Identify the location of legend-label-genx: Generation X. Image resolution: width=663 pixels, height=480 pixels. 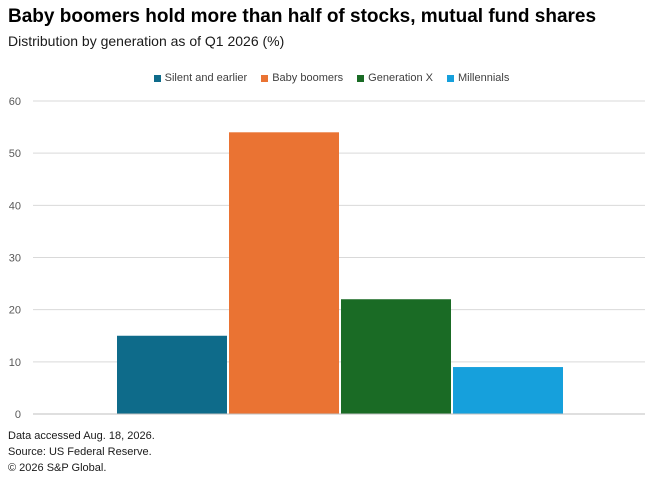
(400, 78).